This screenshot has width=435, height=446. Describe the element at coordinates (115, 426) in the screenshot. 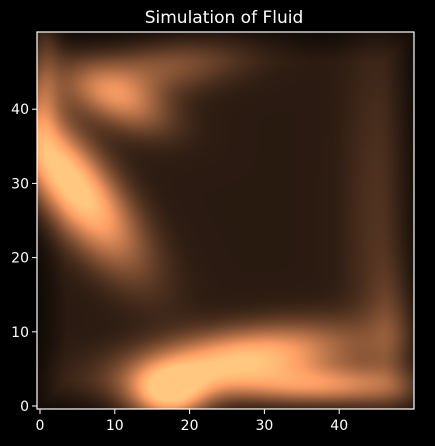

I see `x-tick-label: 10` at that location.